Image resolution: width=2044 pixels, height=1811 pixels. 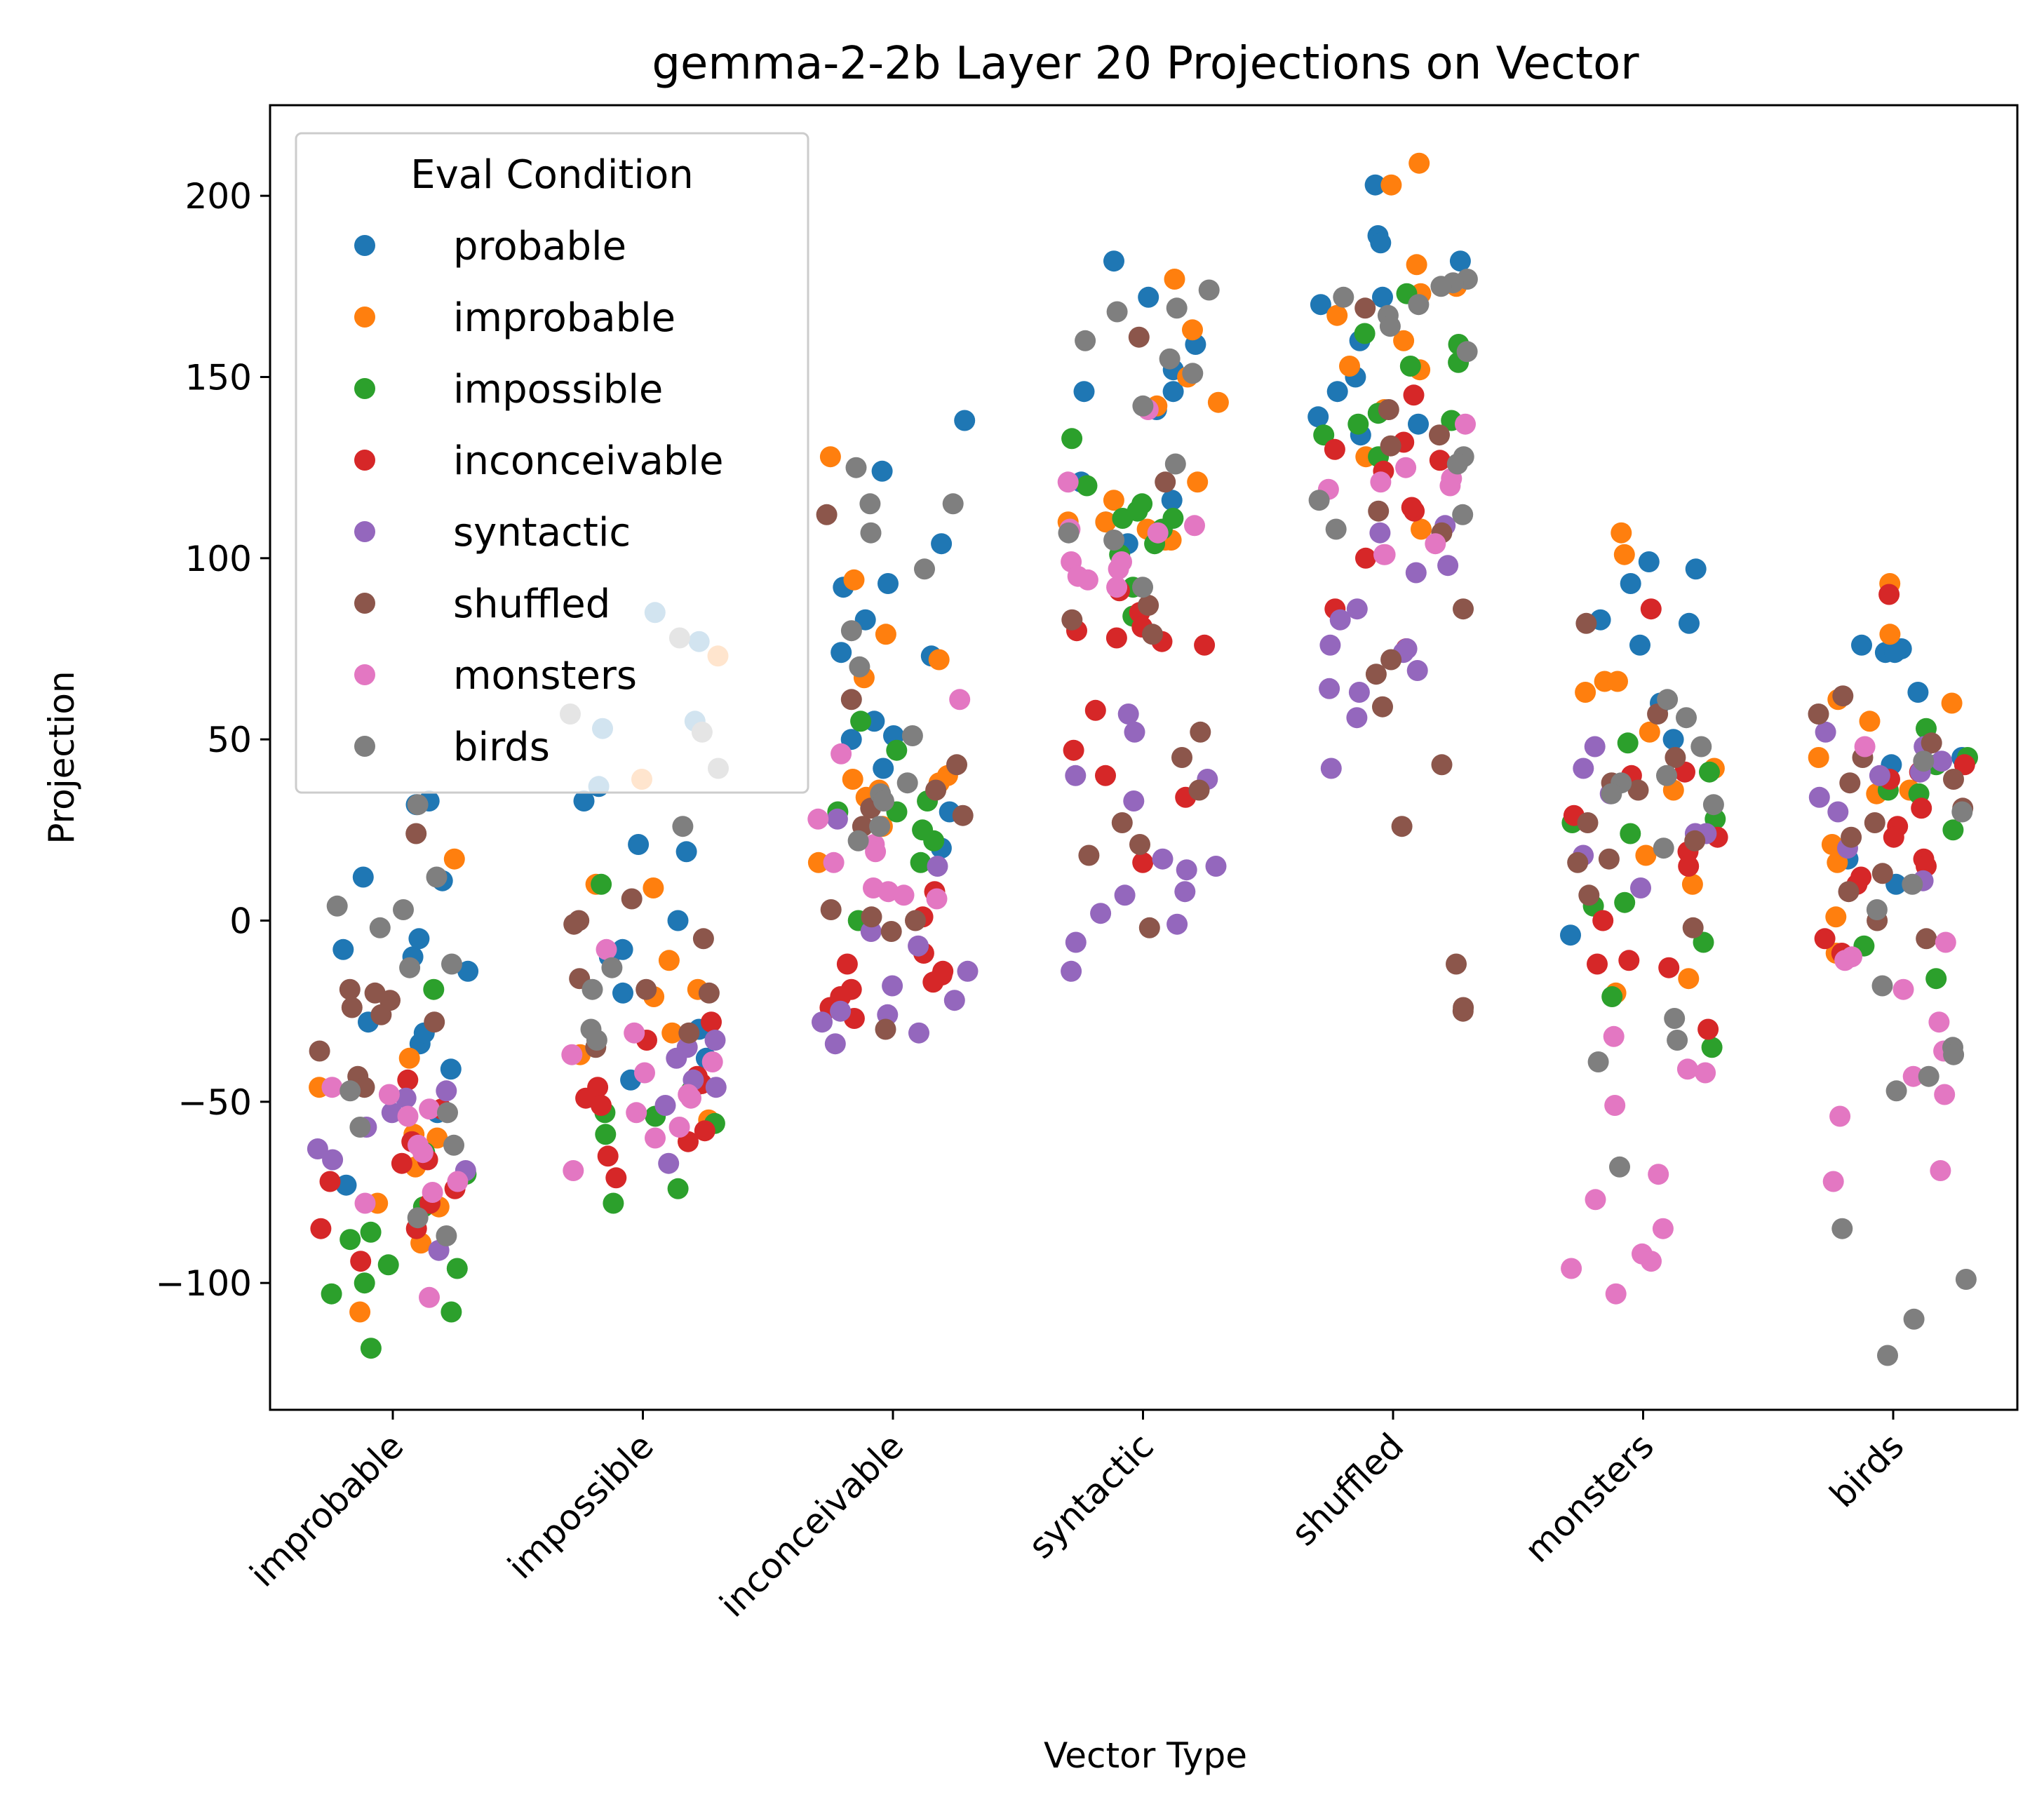 What do you see at coordinates (213, 740) in the screenshot?
I see `y-axis: −100 −50 0 50 100 150 200` at bounding box center [213, 740].